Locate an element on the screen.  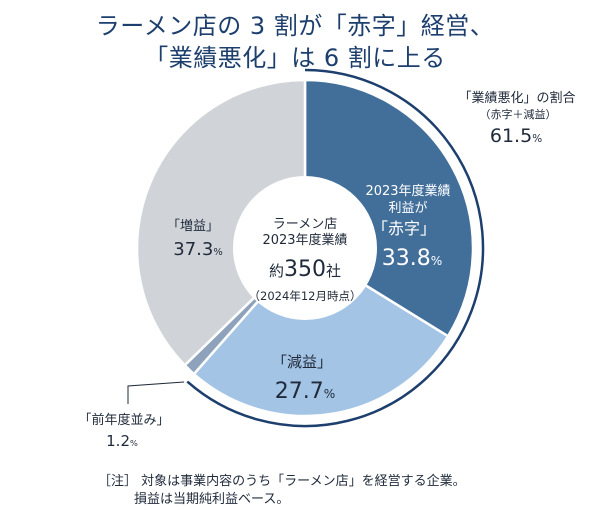
bracket-sublabel: （赤字＋減益） is located at coordinates (518, 114).